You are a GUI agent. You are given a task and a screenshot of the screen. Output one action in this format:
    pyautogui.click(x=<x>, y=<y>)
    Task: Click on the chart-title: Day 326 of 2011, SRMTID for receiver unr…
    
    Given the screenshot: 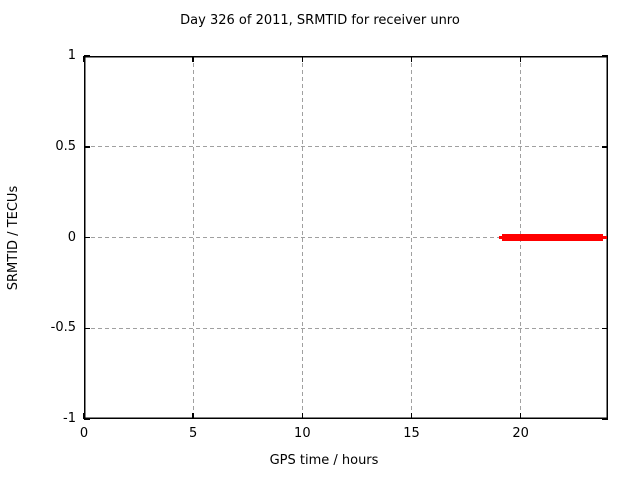 What is the action you would take?
    pyautogui.click(x=320, y=20)
    